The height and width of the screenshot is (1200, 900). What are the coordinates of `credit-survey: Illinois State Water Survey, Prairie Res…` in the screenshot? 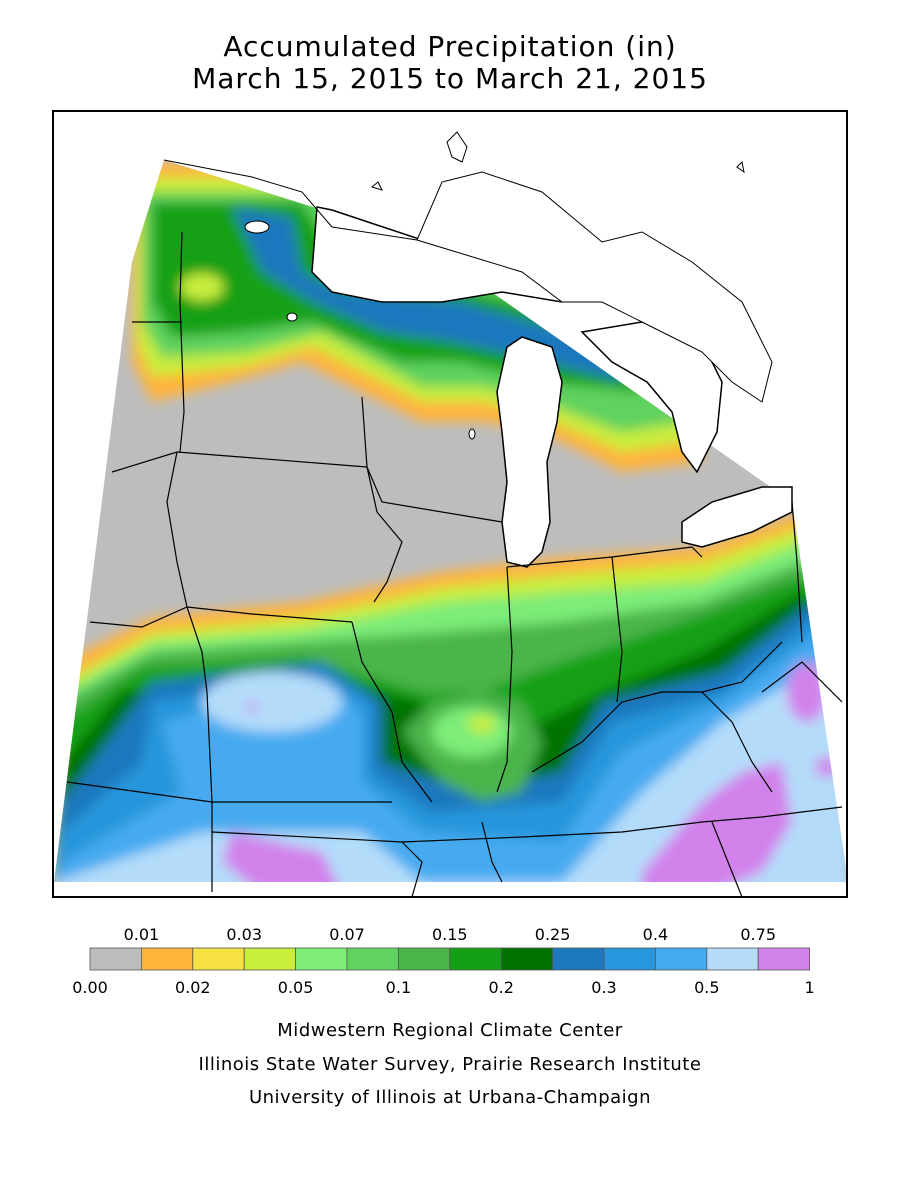 It's located at (450, 1064).